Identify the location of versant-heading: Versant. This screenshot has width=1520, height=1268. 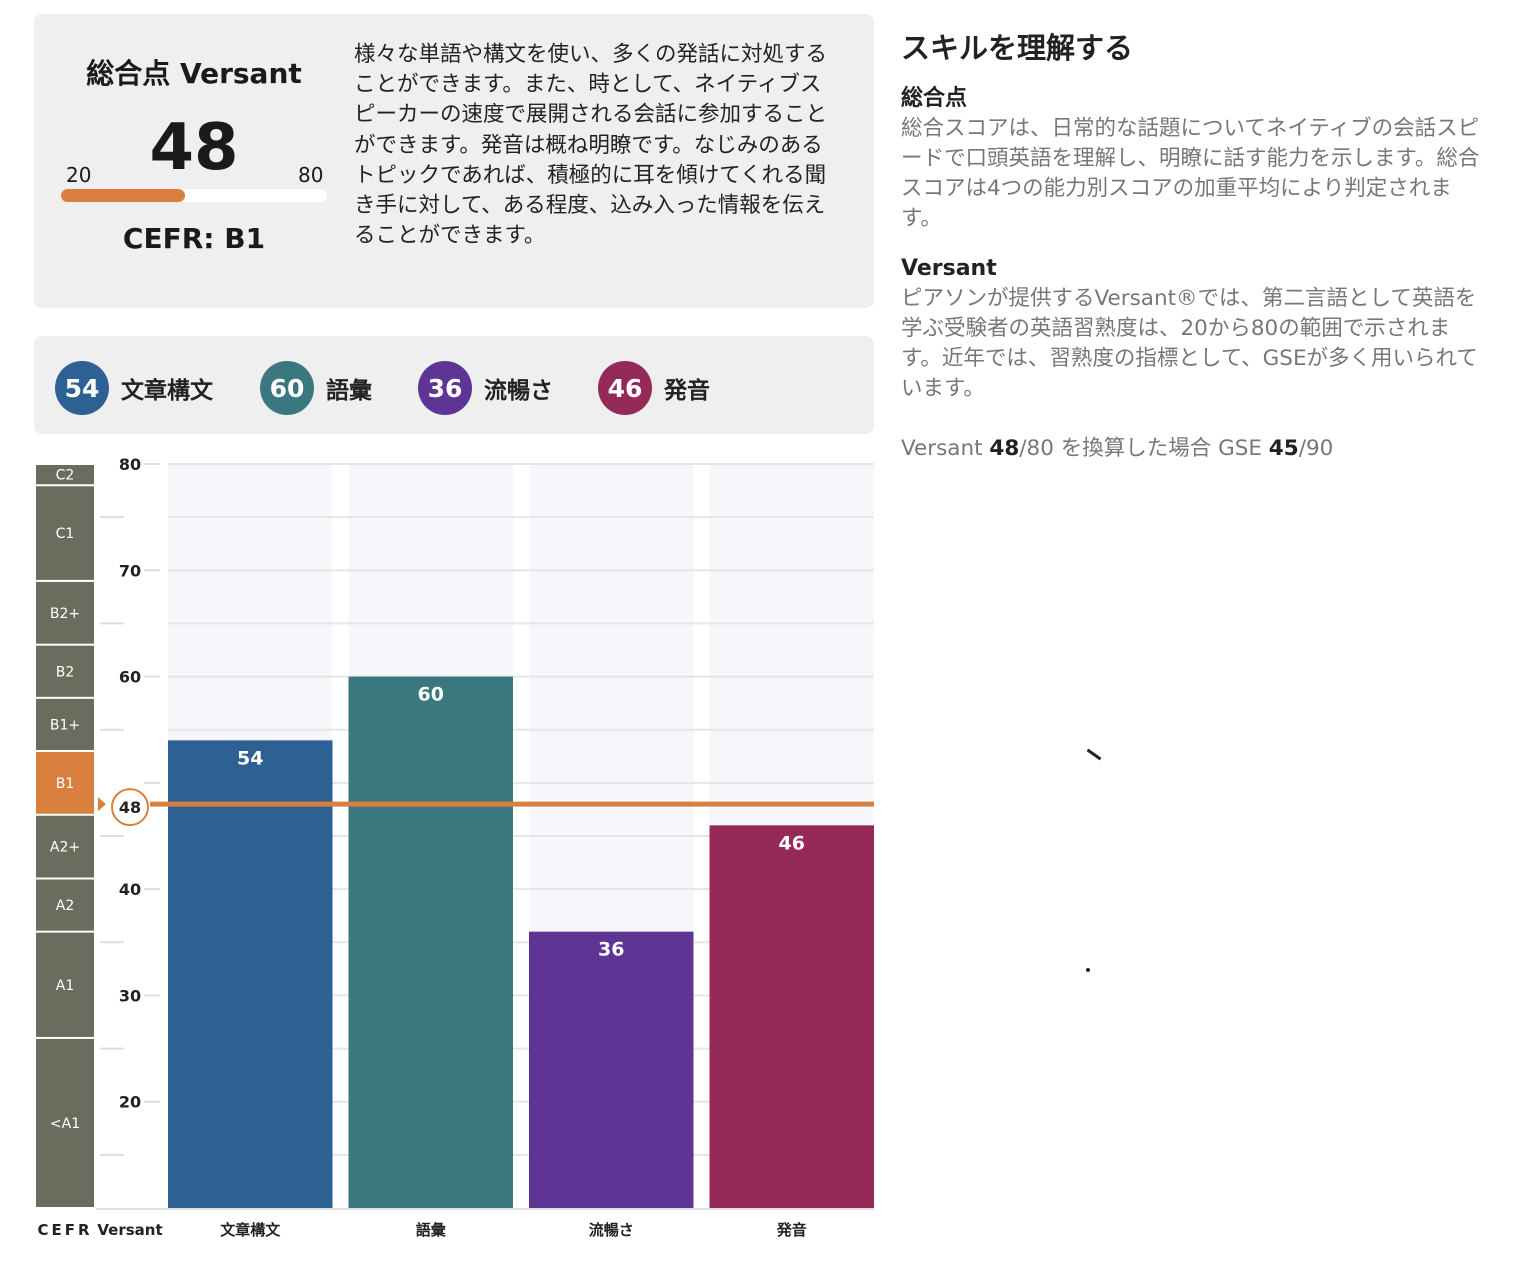
(949, 268).